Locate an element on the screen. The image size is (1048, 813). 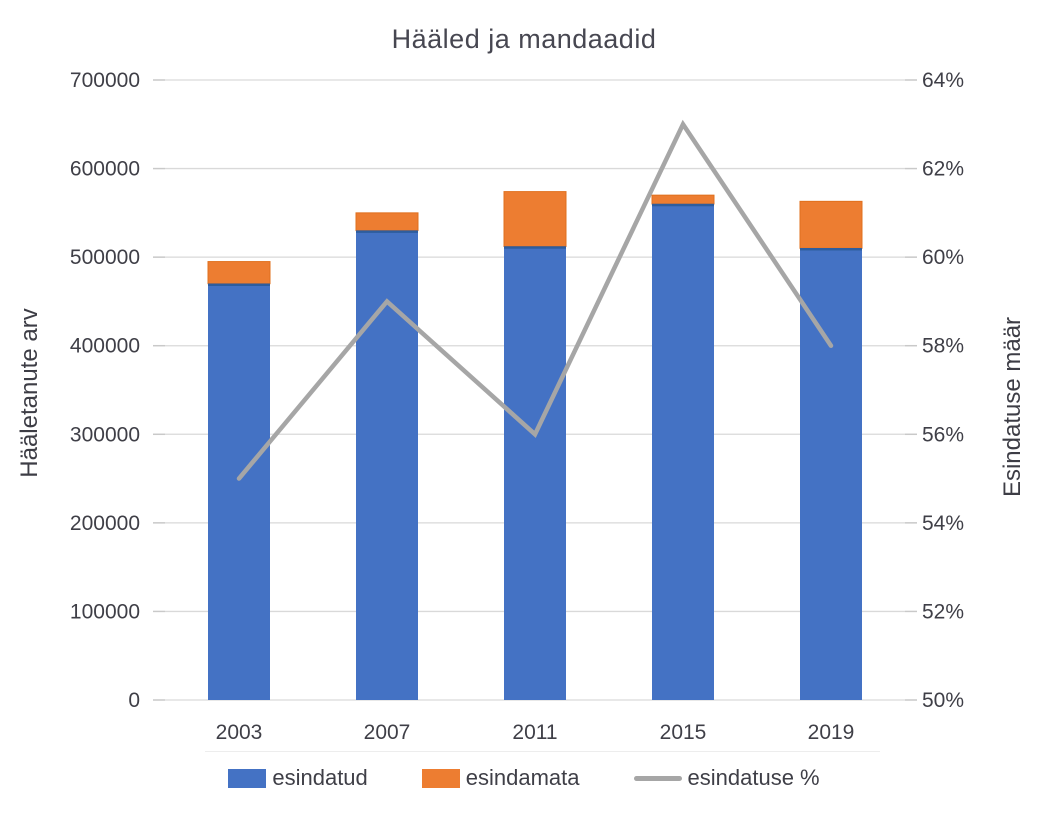
chart-title: Hääled ja mandaadid is located at coordinates (524, 39).